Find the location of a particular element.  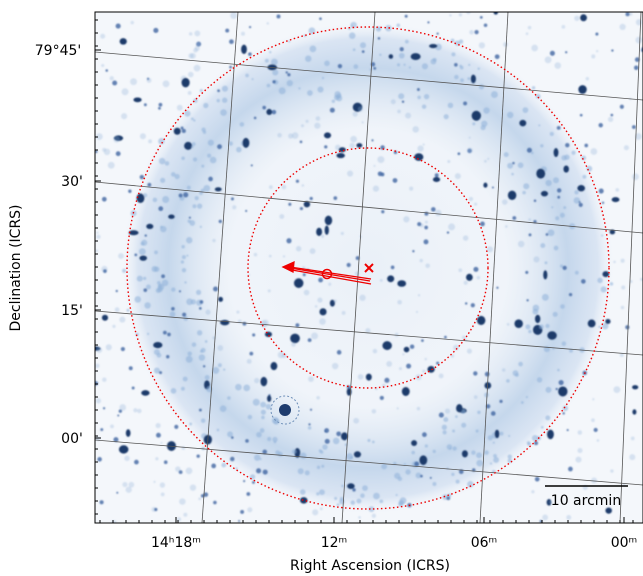

x-tick-label: 12ᵐ is located at coordinates (334, 543).